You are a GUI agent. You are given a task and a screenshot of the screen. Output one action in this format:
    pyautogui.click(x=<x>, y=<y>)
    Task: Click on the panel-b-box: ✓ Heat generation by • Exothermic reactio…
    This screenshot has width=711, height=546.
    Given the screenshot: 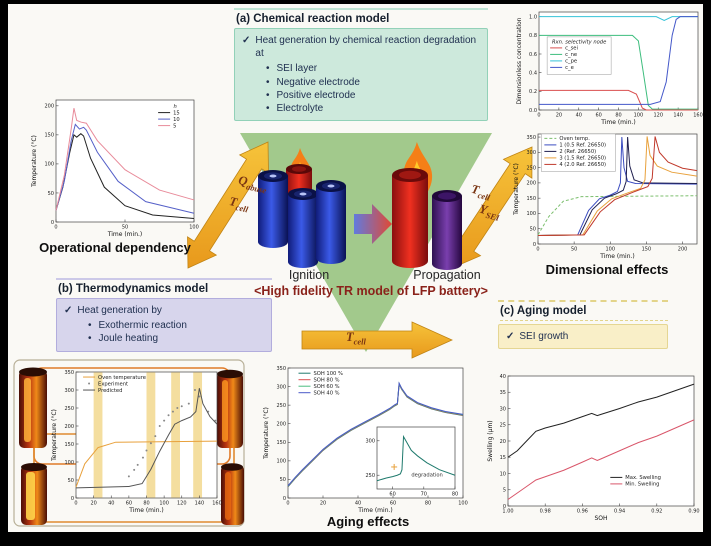 What is the action you would take?
    pyautogui.click(x=164, y=325)
    